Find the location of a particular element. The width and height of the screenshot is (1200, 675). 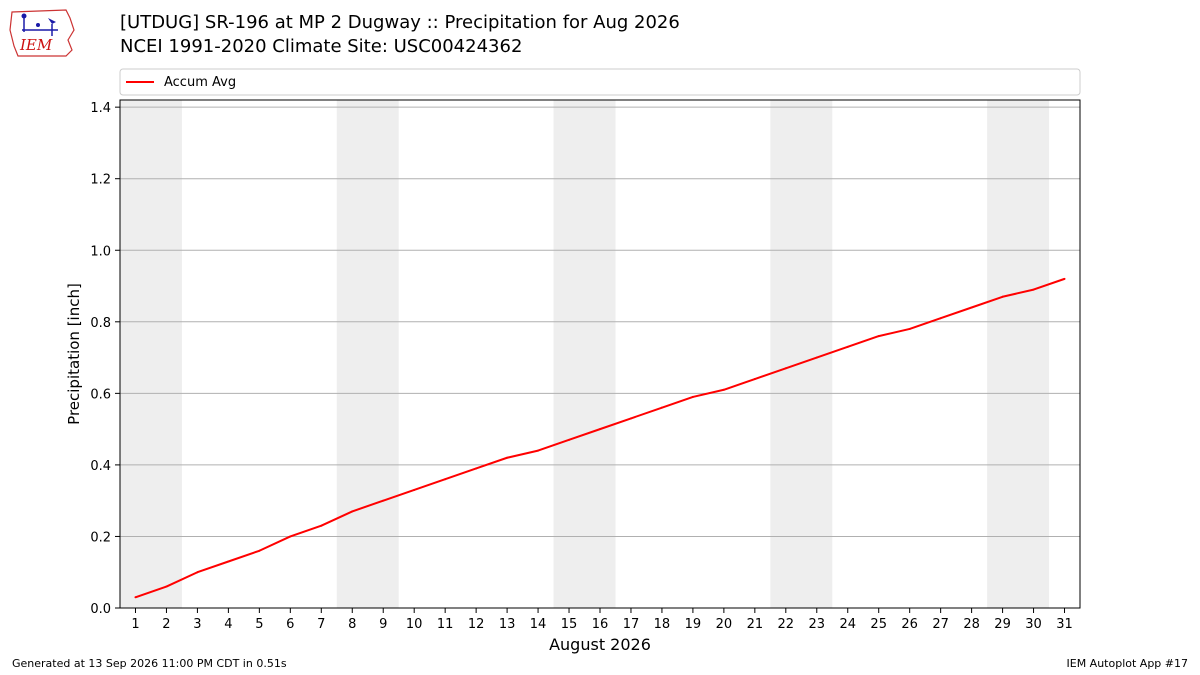

iem-logo: IEM is located at coordinates (42, 33).